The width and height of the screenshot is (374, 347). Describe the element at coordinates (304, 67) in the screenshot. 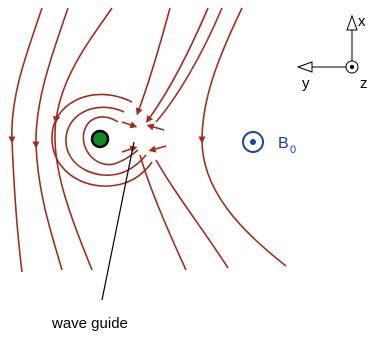

I see `y-axis-arrow-icon` at that location.